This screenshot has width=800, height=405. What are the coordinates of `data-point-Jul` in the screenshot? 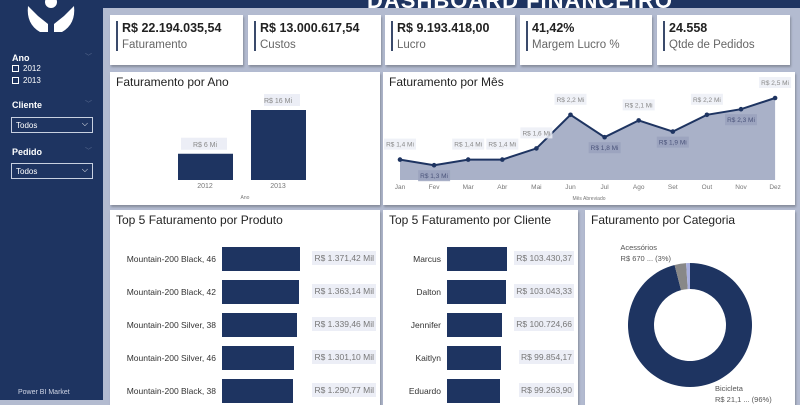 It's located at (604, 137).